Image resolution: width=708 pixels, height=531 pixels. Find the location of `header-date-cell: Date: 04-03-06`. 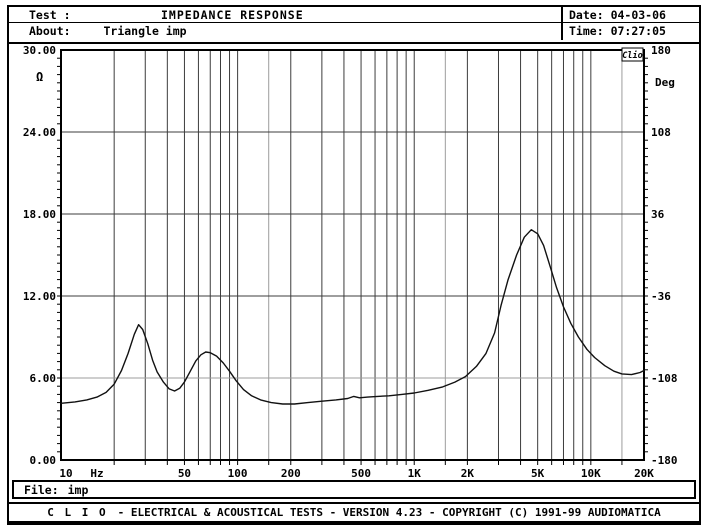

header-date-cell: Date: 04-03-06 is located at coordinates (630, 15).